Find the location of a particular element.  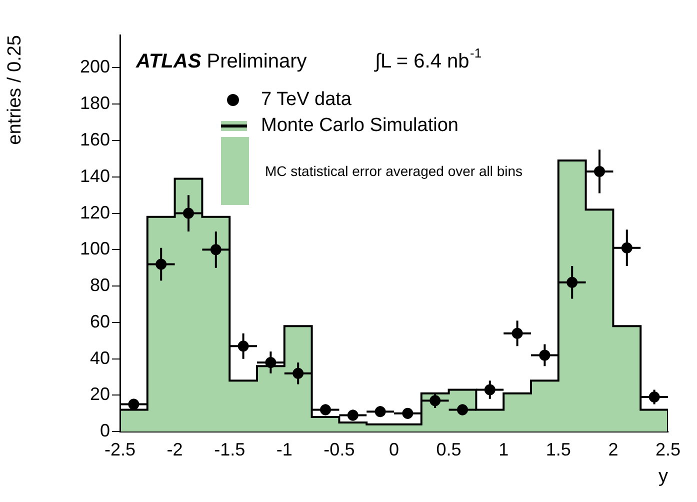

y-tick-label: 60 is located at coordinates (100, 321).